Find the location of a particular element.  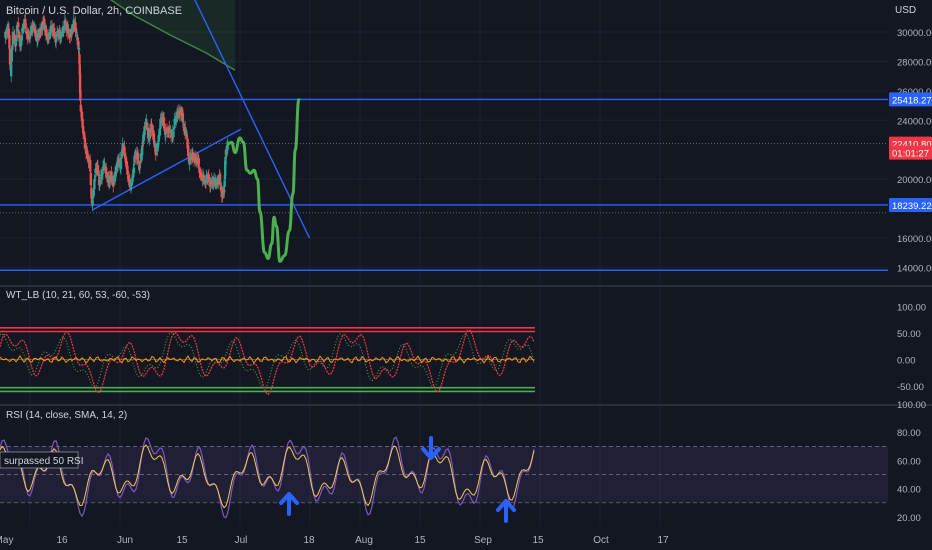

wt-series-line is located at coordinates (267, 359).